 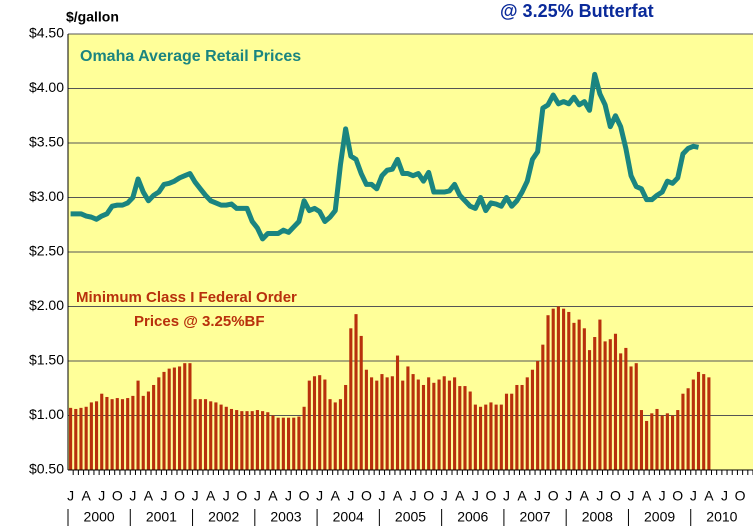 I want to click on y-tick-label: $4.00, so click(x=46, y=87).